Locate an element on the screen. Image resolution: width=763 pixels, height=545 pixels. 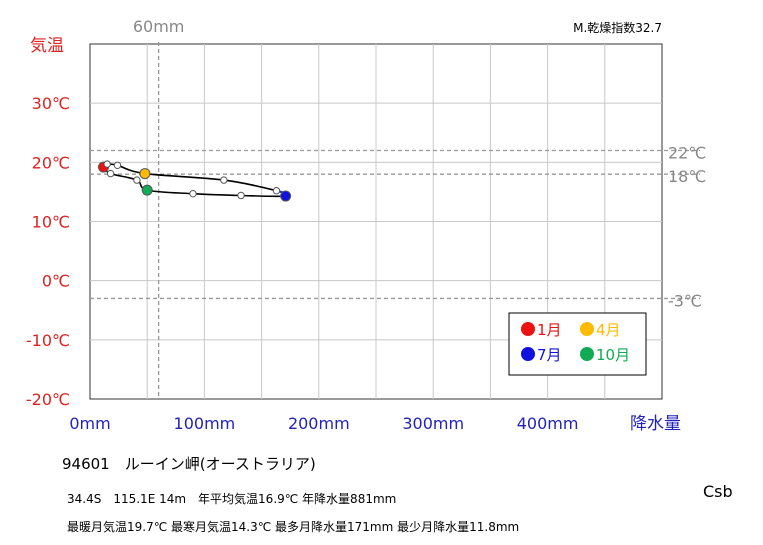
climate-series is located at coordinates (194, 181).